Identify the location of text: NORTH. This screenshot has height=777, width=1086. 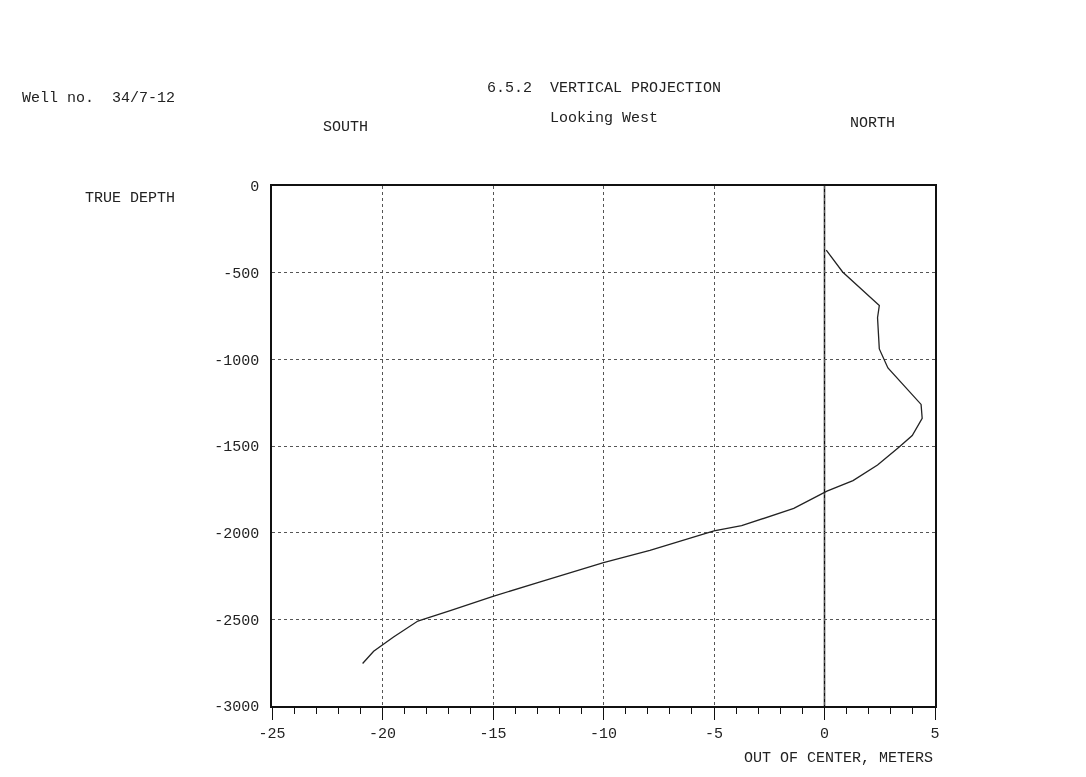
(873, 123).